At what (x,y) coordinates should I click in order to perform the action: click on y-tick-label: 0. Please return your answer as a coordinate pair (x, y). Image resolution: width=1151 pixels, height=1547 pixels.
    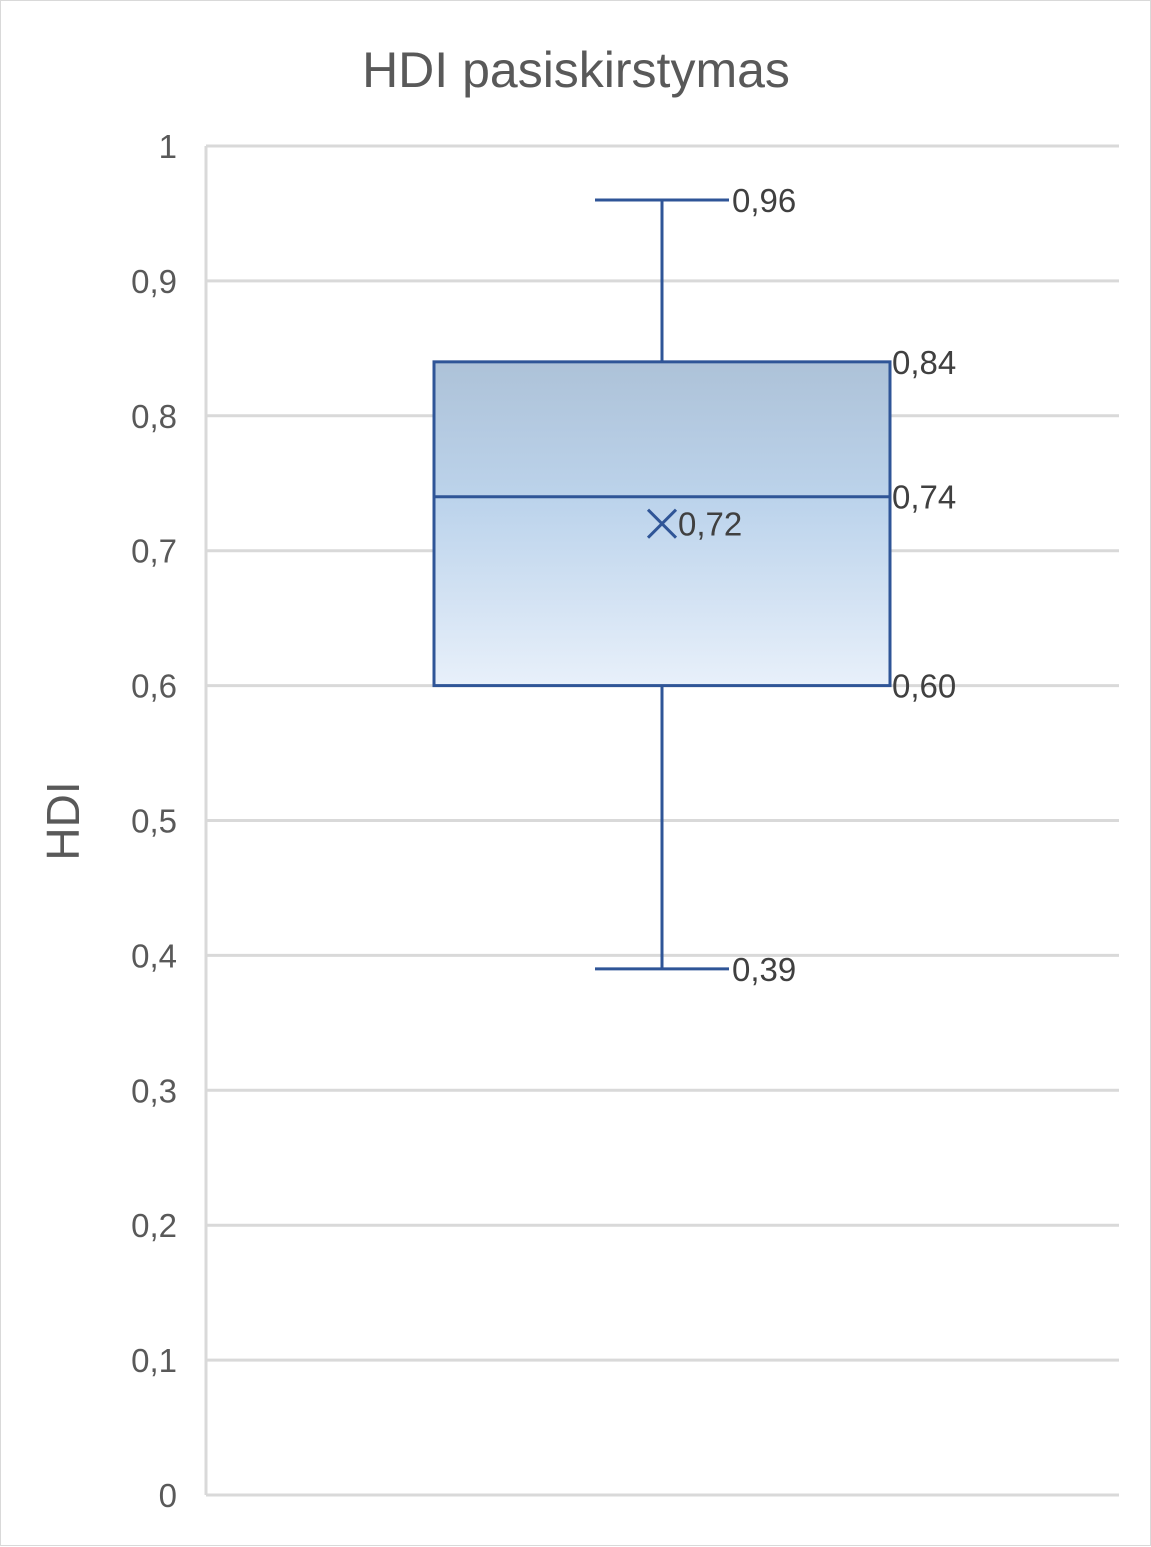
    Looking at the image, I should click on (168, 1495).